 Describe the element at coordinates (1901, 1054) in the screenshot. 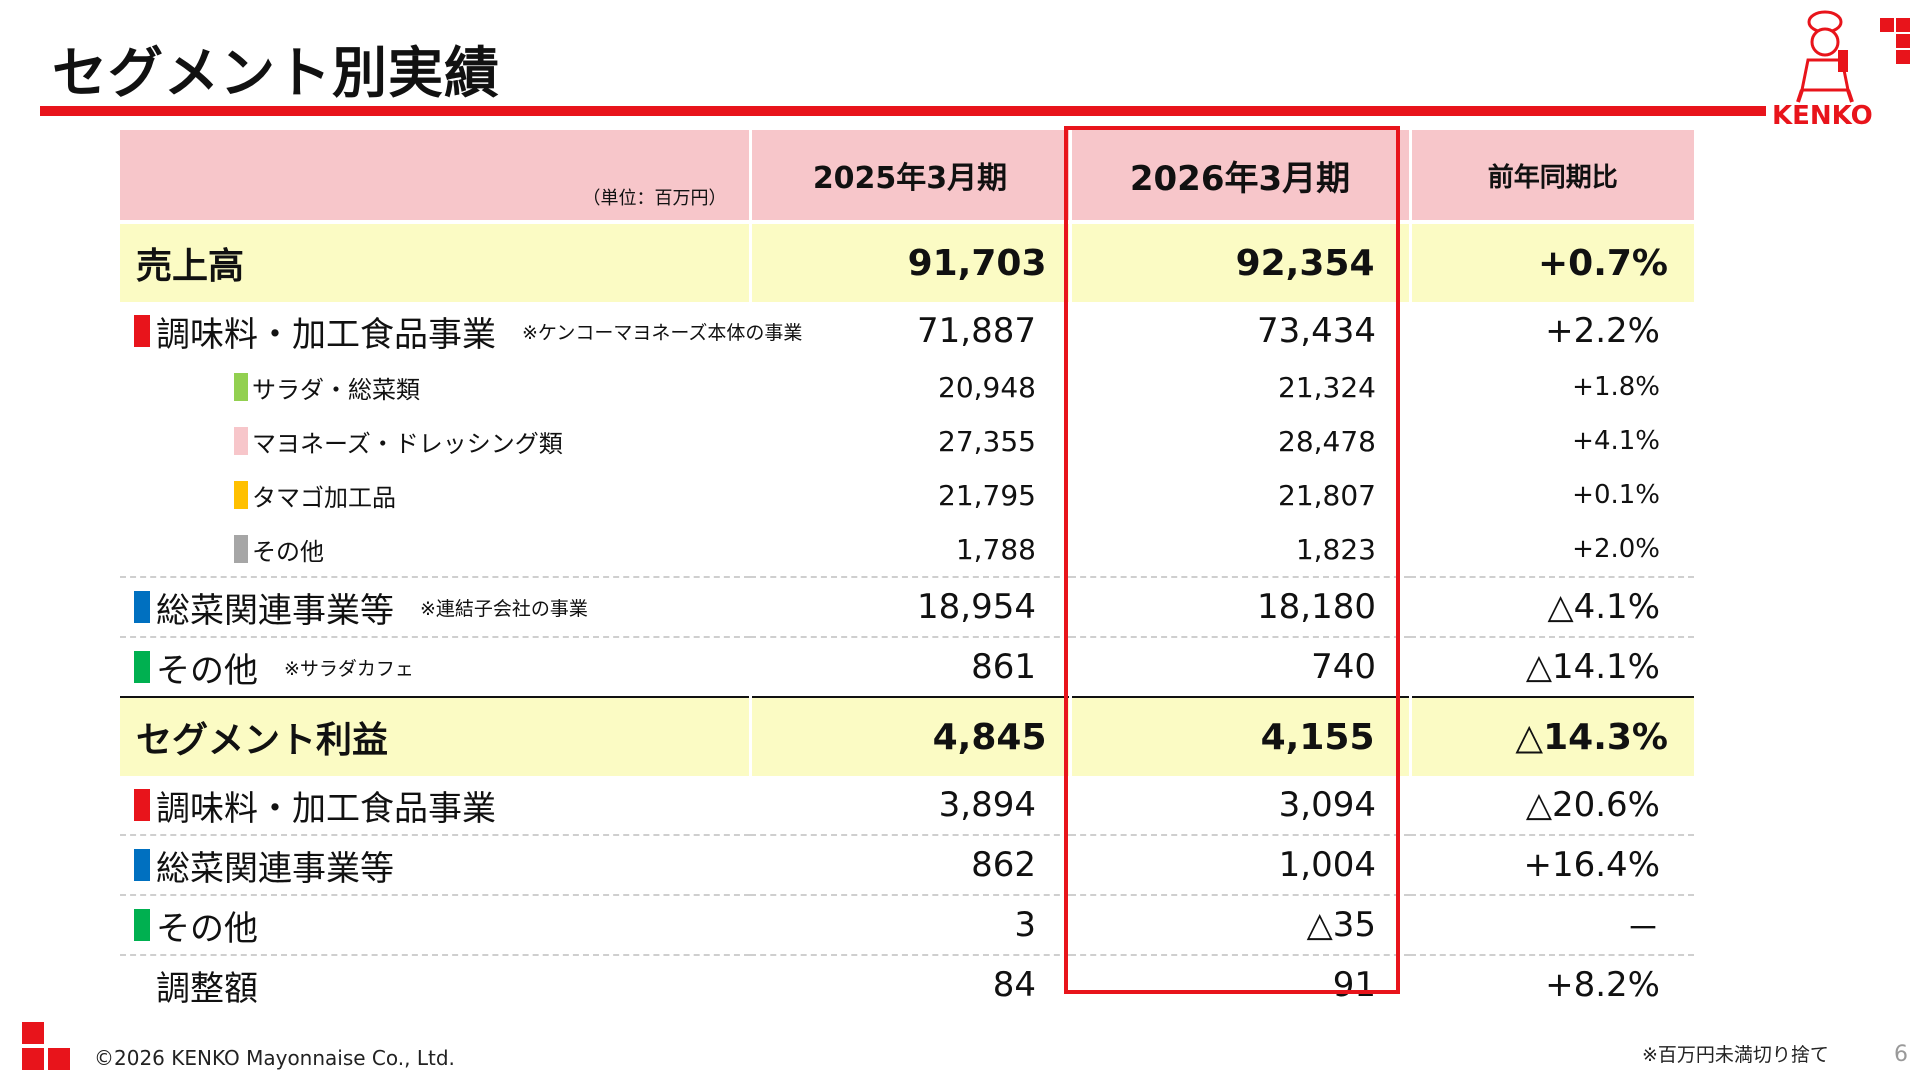

I see `page-number: 6` at that location.